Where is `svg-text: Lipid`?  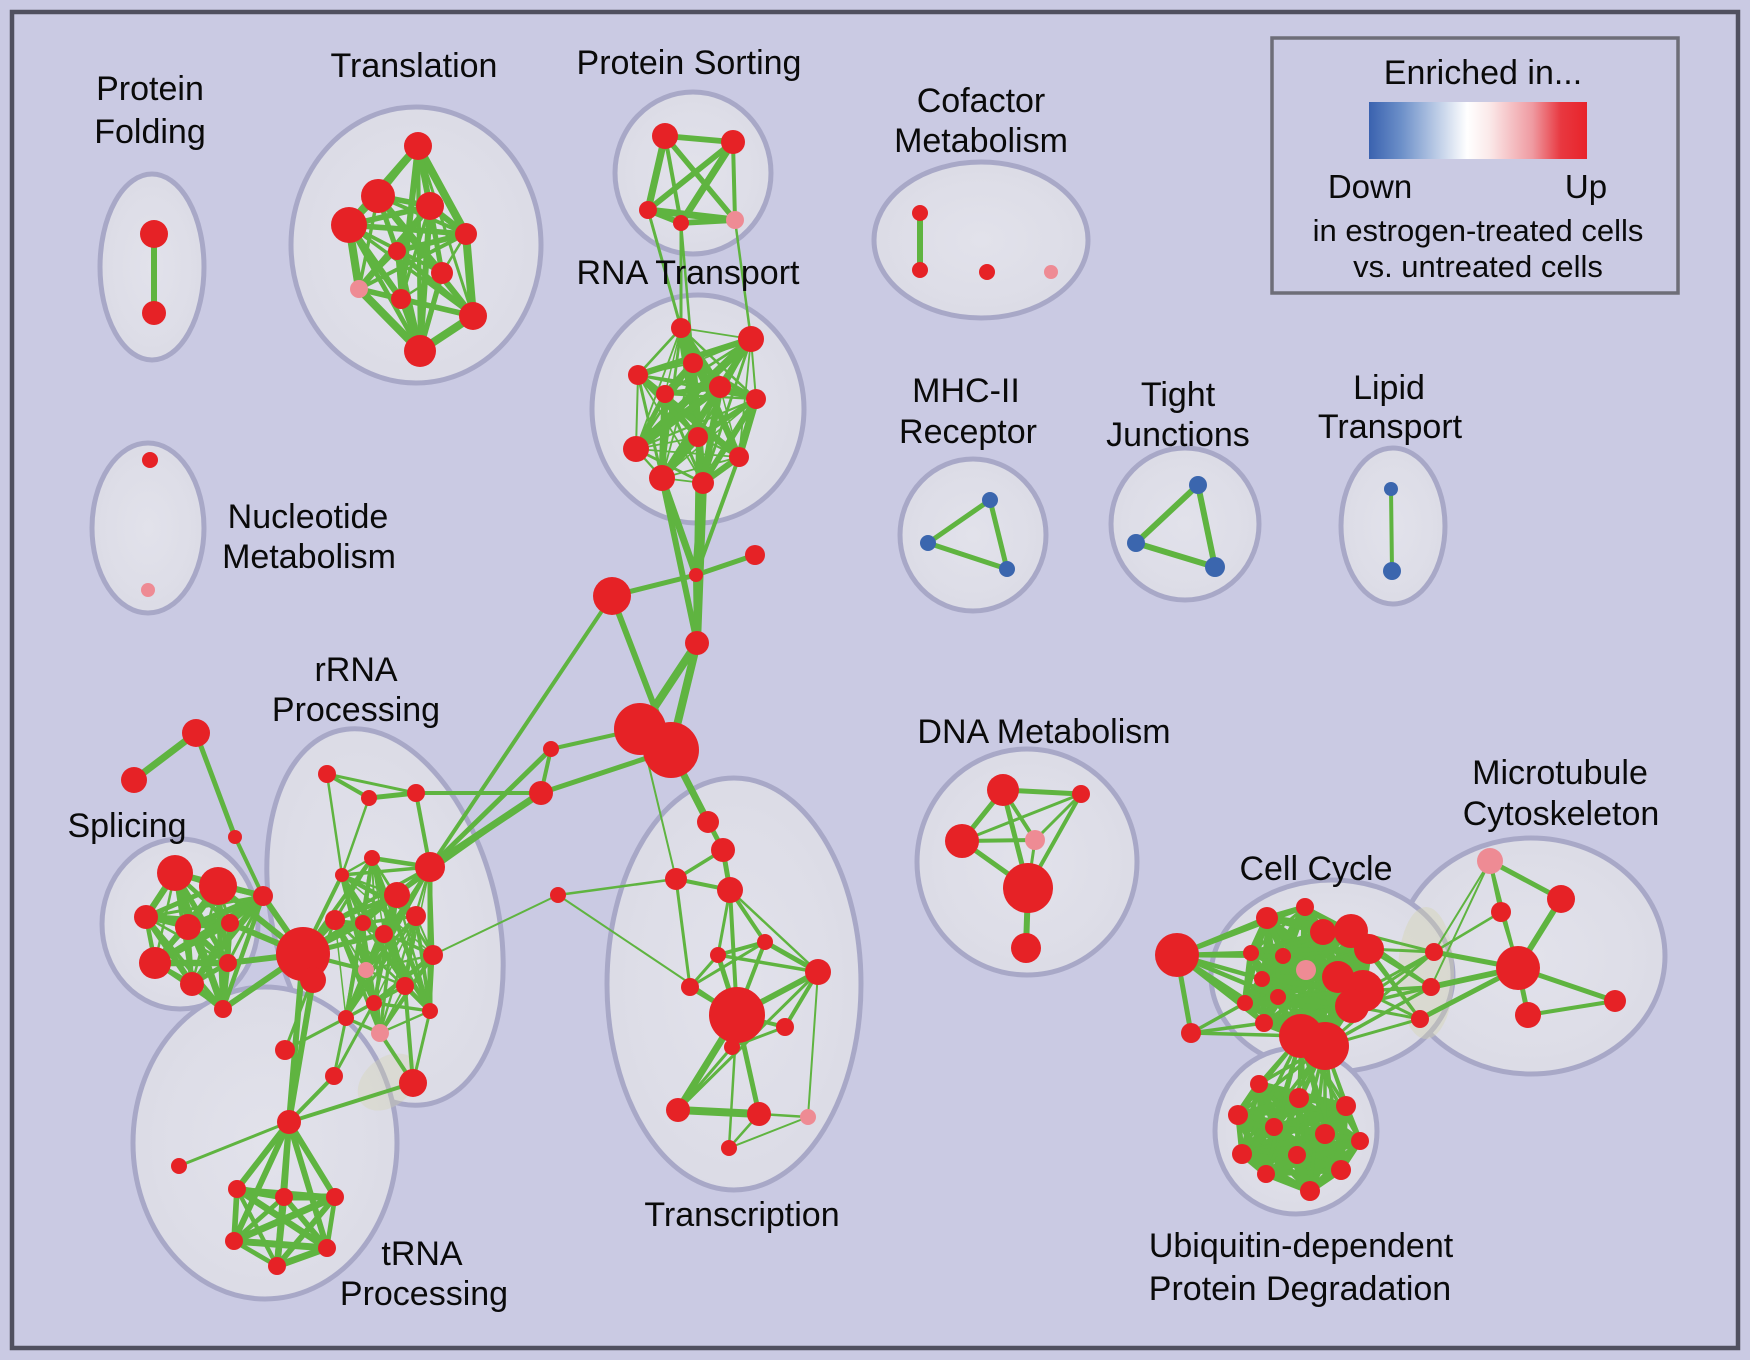 svg-text: Lipid is located at coordinates (1389, 388).